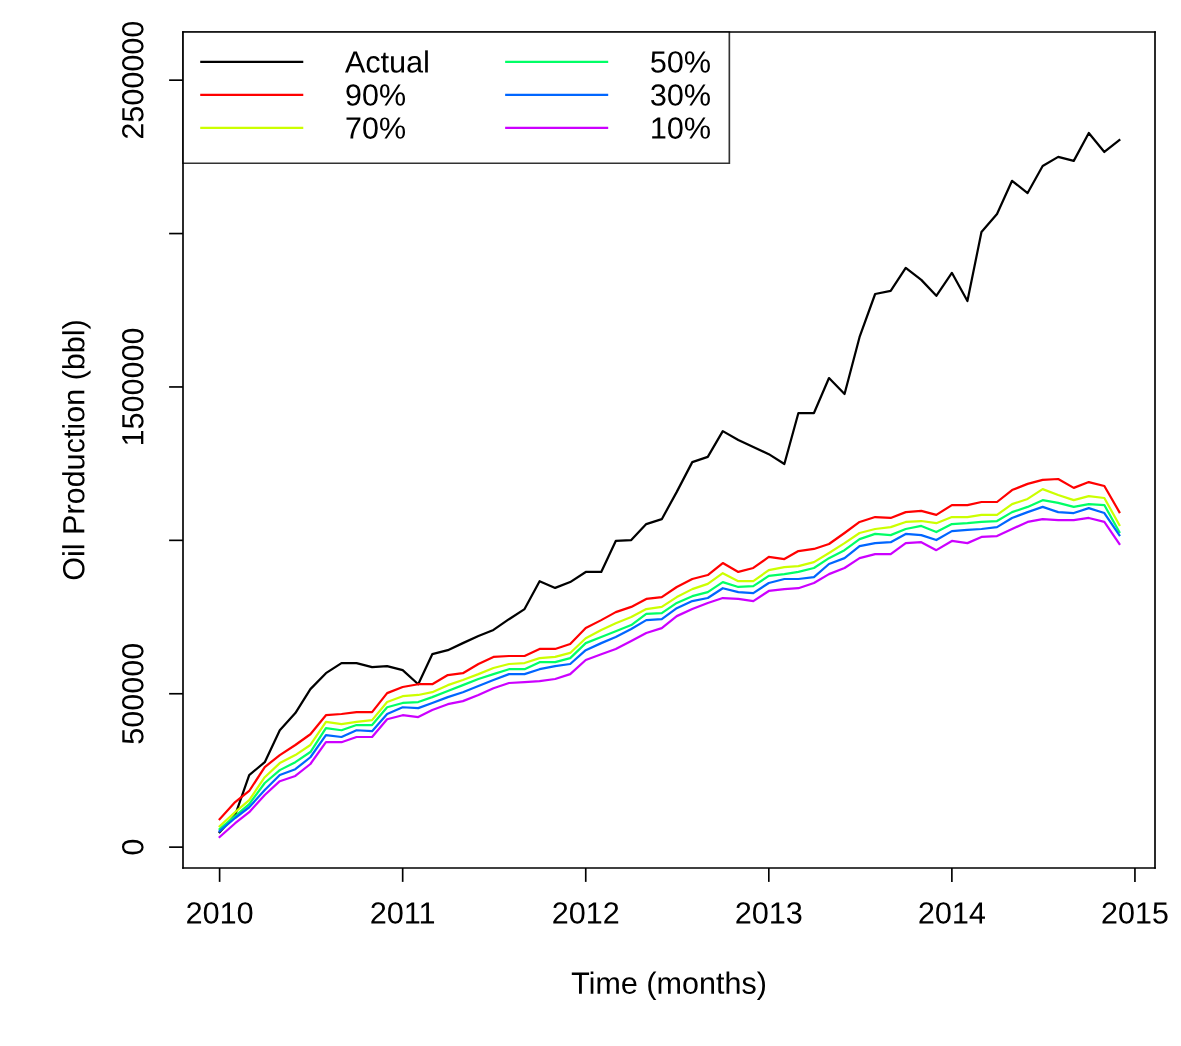  I want to click on y-axis-title: Oil Production (bbl), so click(76, 450).